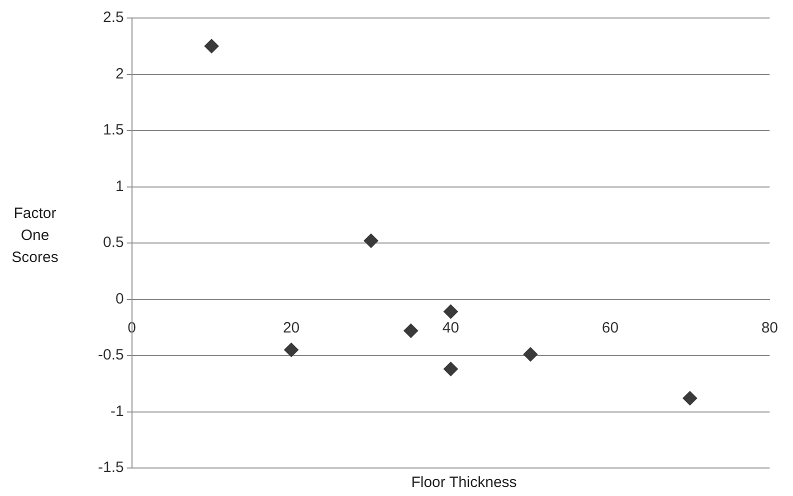  I want to click on x-tick-label: 80, so click(769, 327).